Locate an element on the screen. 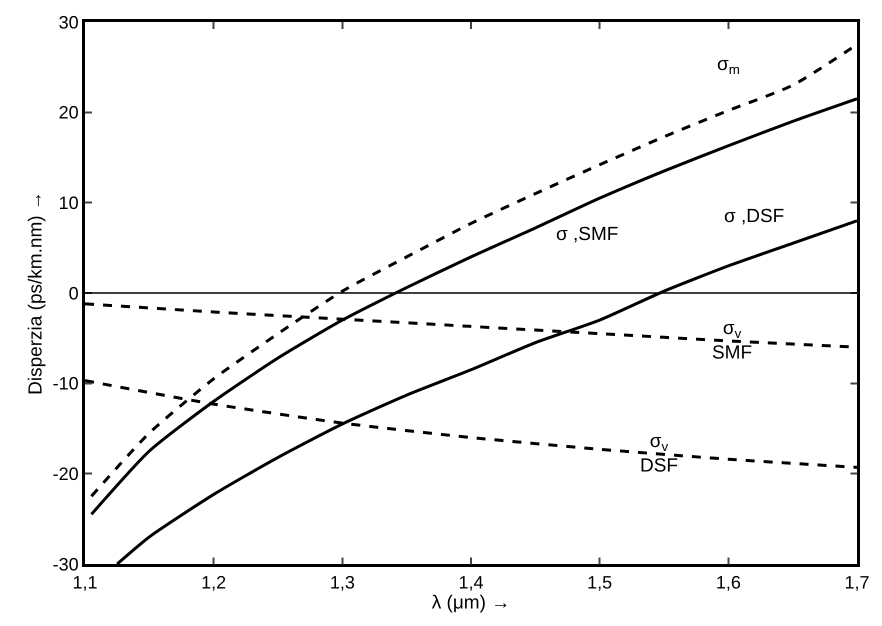 This screenshot has width=882, height=626. x-tick-label: 1,1 is located at coordinates (85, 582).